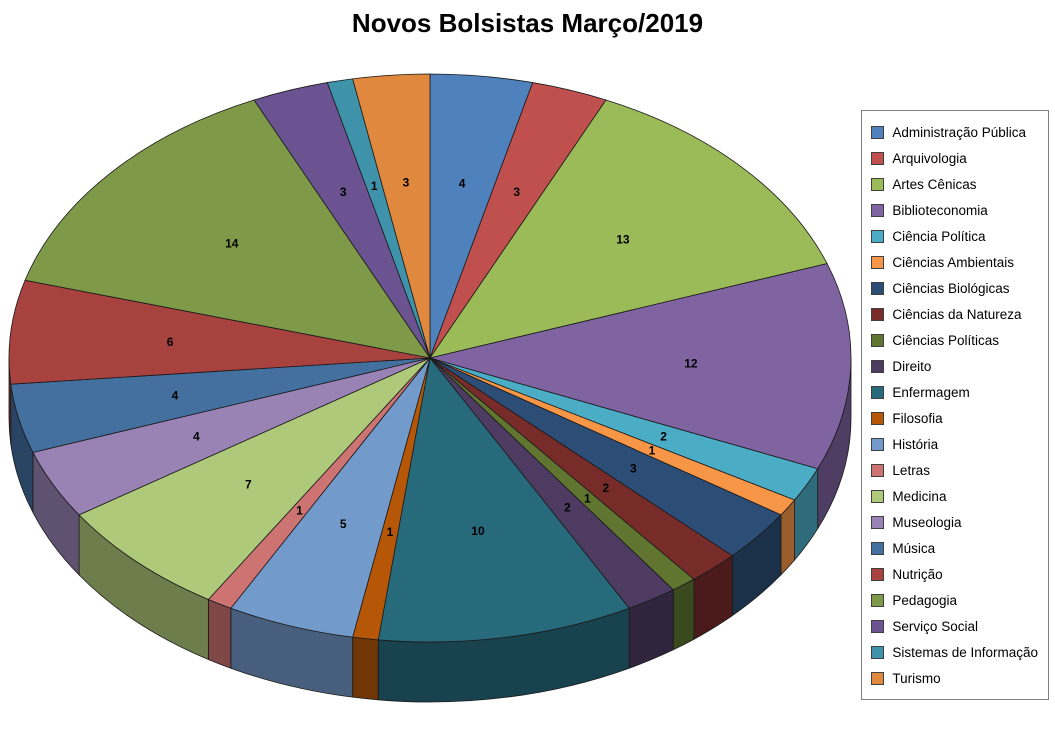 The width and height of the screenshot is (1055, 738). I want to click on chart-title: Novos Bolsistas Março/2019, so click(527, 23).